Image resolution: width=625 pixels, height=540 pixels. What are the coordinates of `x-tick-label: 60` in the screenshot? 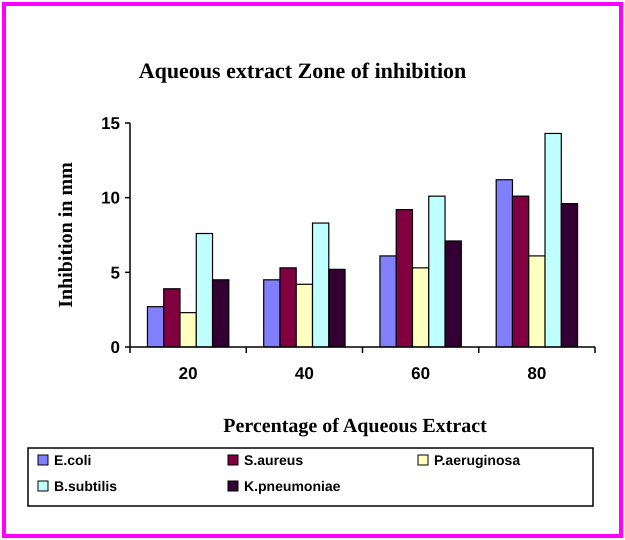 It's located at (420, 373).